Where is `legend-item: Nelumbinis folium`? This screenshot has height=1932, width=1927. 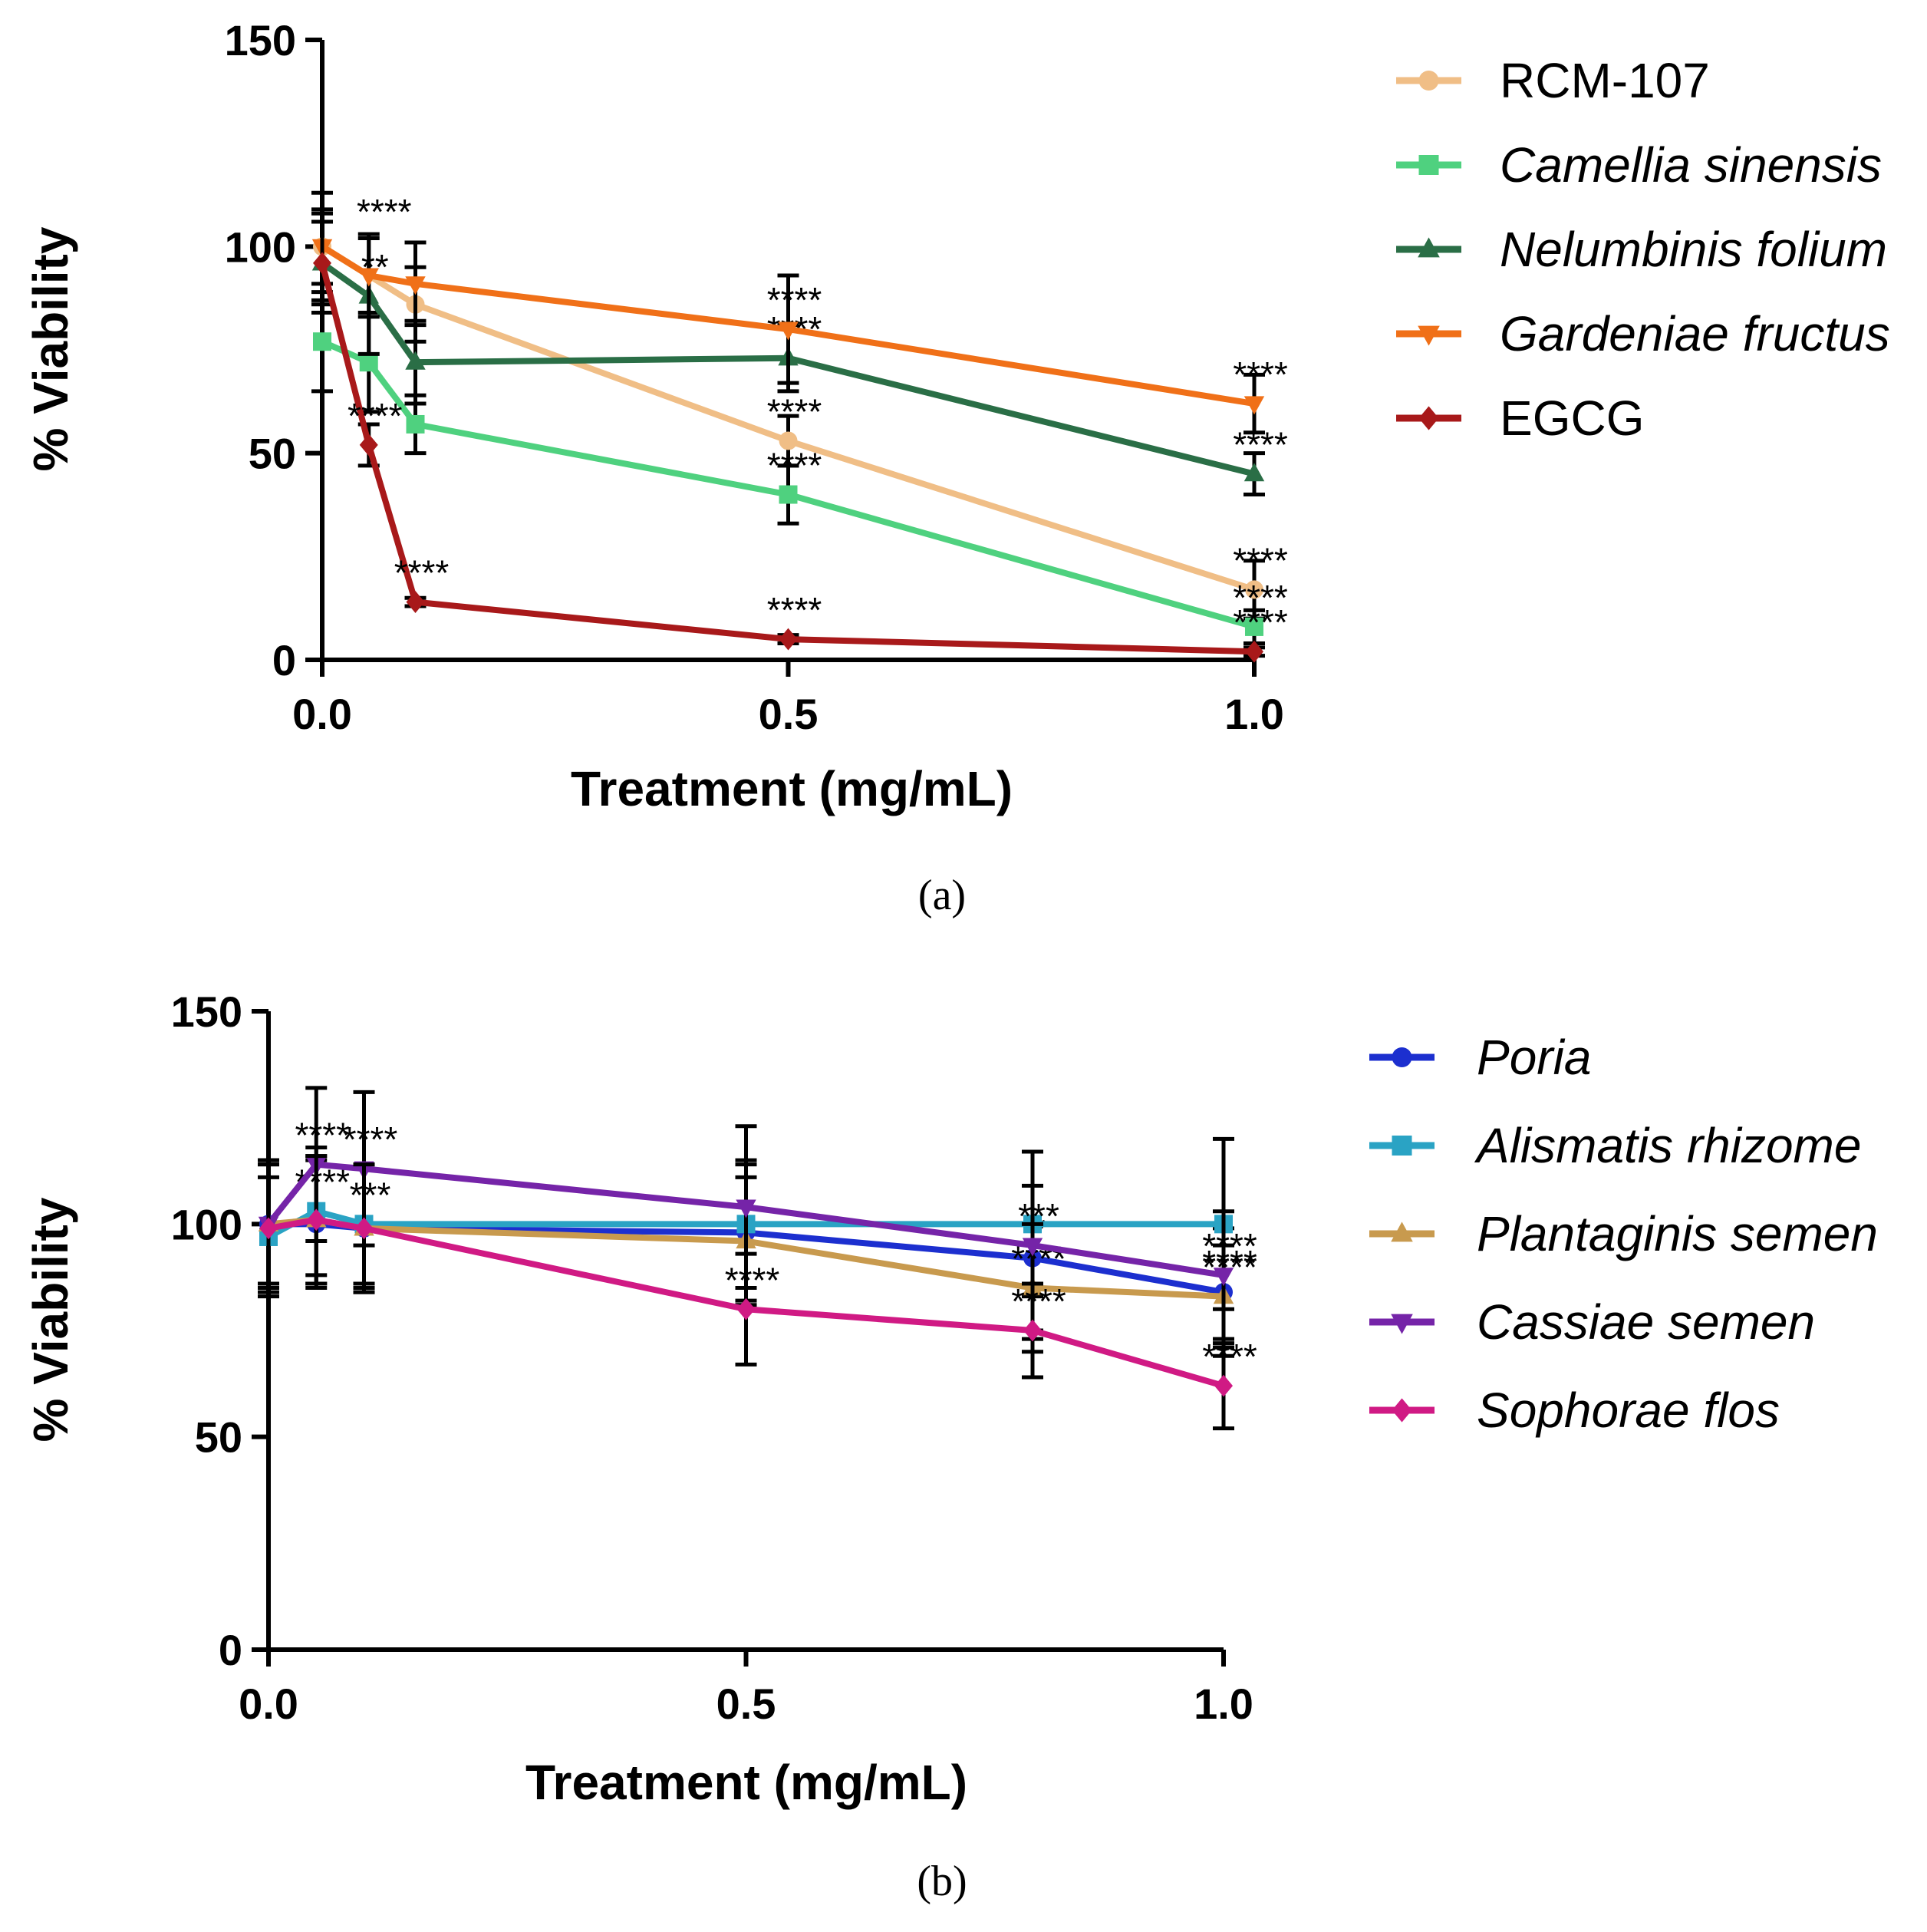
legend-item: Nelumbinis folium is located at coordinates (1642, 250).